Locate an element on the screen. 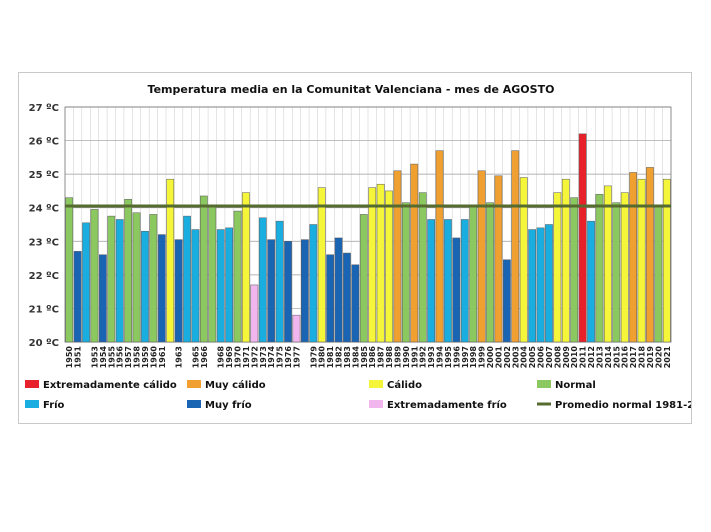 Image resolution: width=711 pixels, height=532 pixels. x-tick-label: 1981 is located at coordinates (330, 357).